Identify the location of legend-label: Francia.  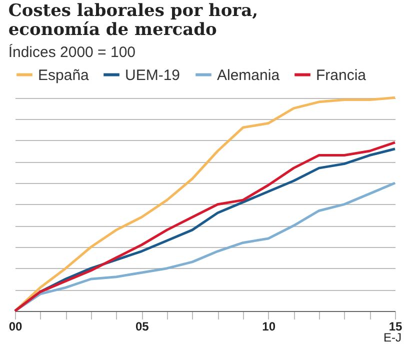
(341, 75).